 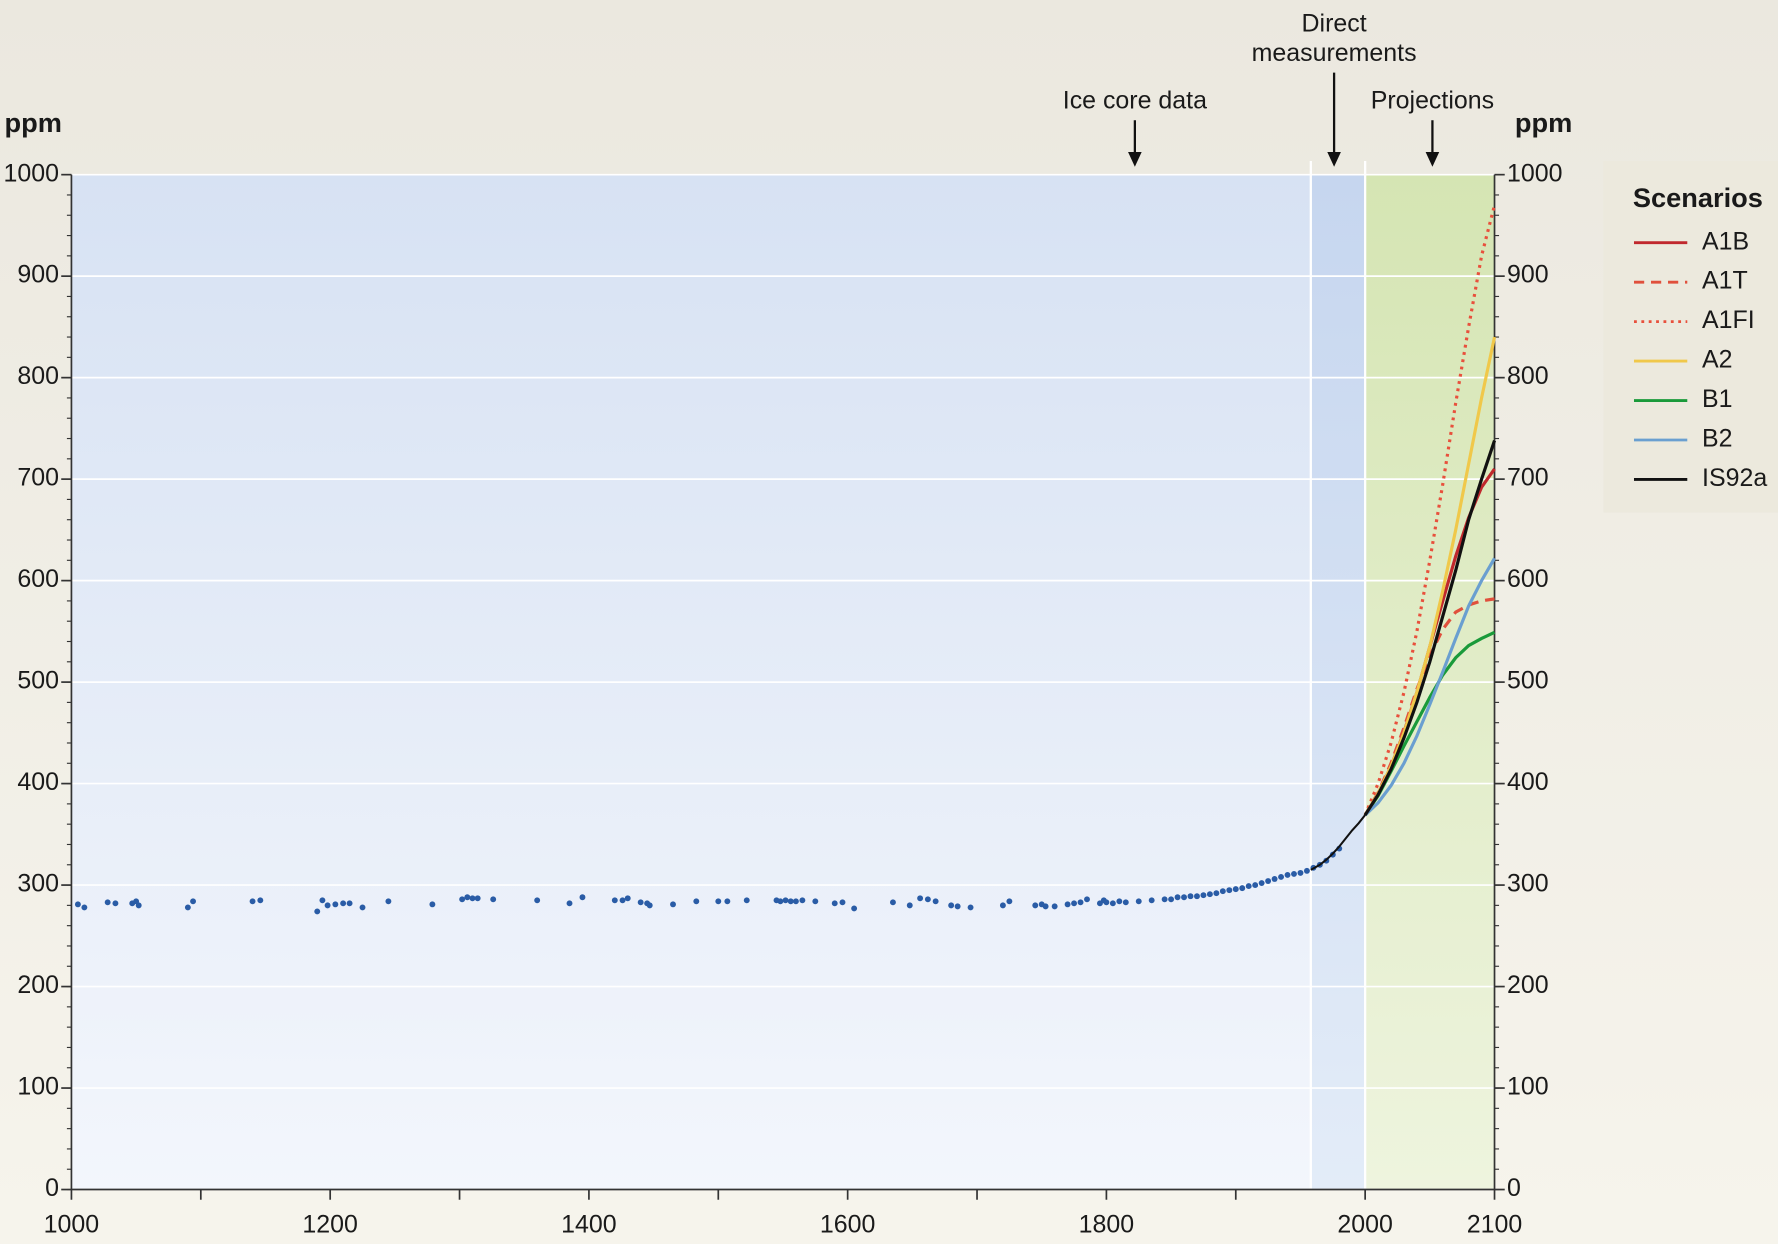 What do you see at coordinates (588, 1224) in the screenshot?
I see `x-tick-label: 1400` at bounding box center [588, 1224].